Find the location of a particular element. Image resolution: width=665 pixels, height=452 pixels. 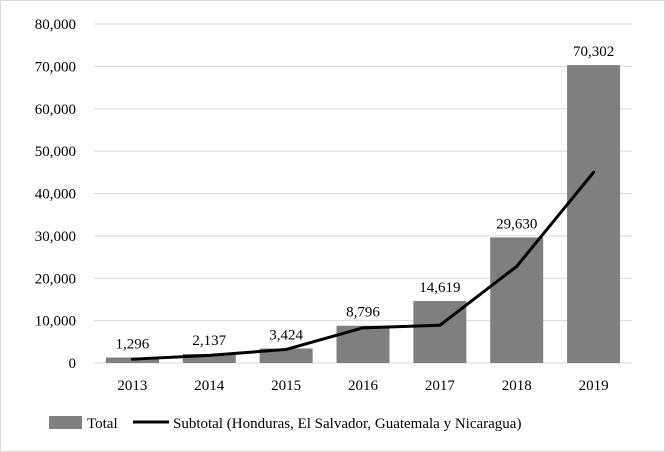

x-tick-label-2014: 2014 is located at coordinates (209, 386).